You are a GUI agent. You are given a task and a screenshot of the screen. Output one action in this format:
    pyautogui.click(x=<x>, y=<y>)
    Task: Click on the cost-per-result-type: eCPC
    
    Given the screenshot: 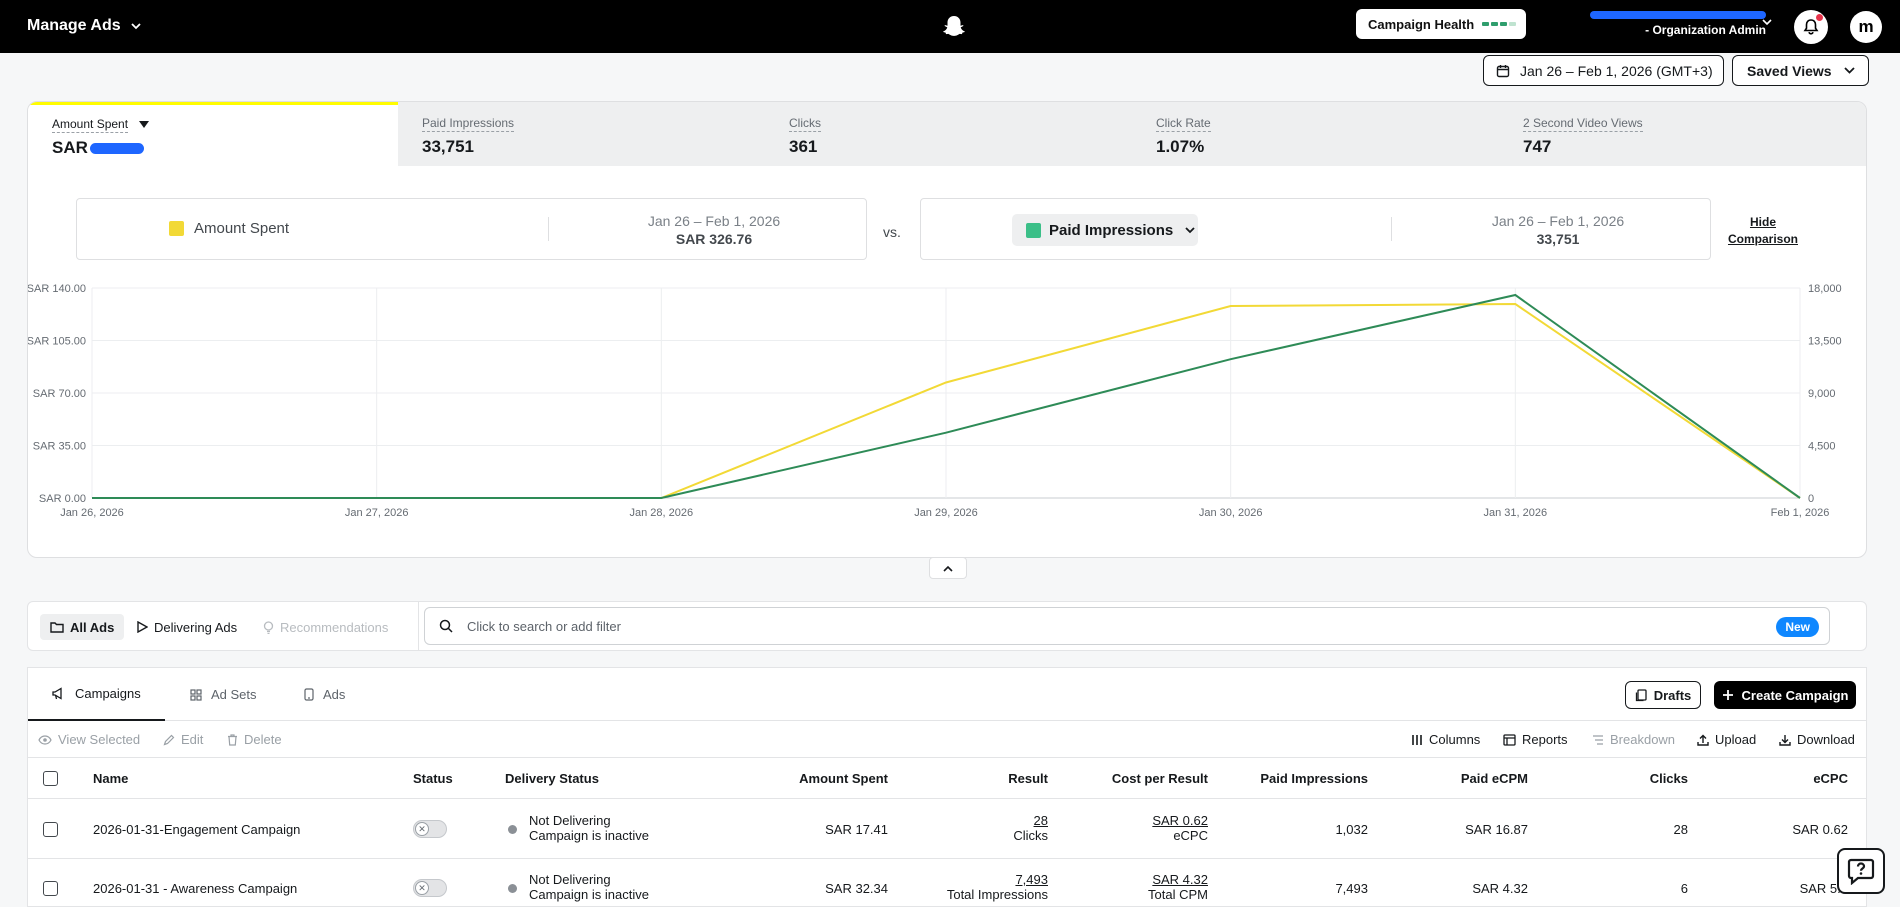 What is the action you would take?
    pyautogui.click(x=1190, y=835)
    